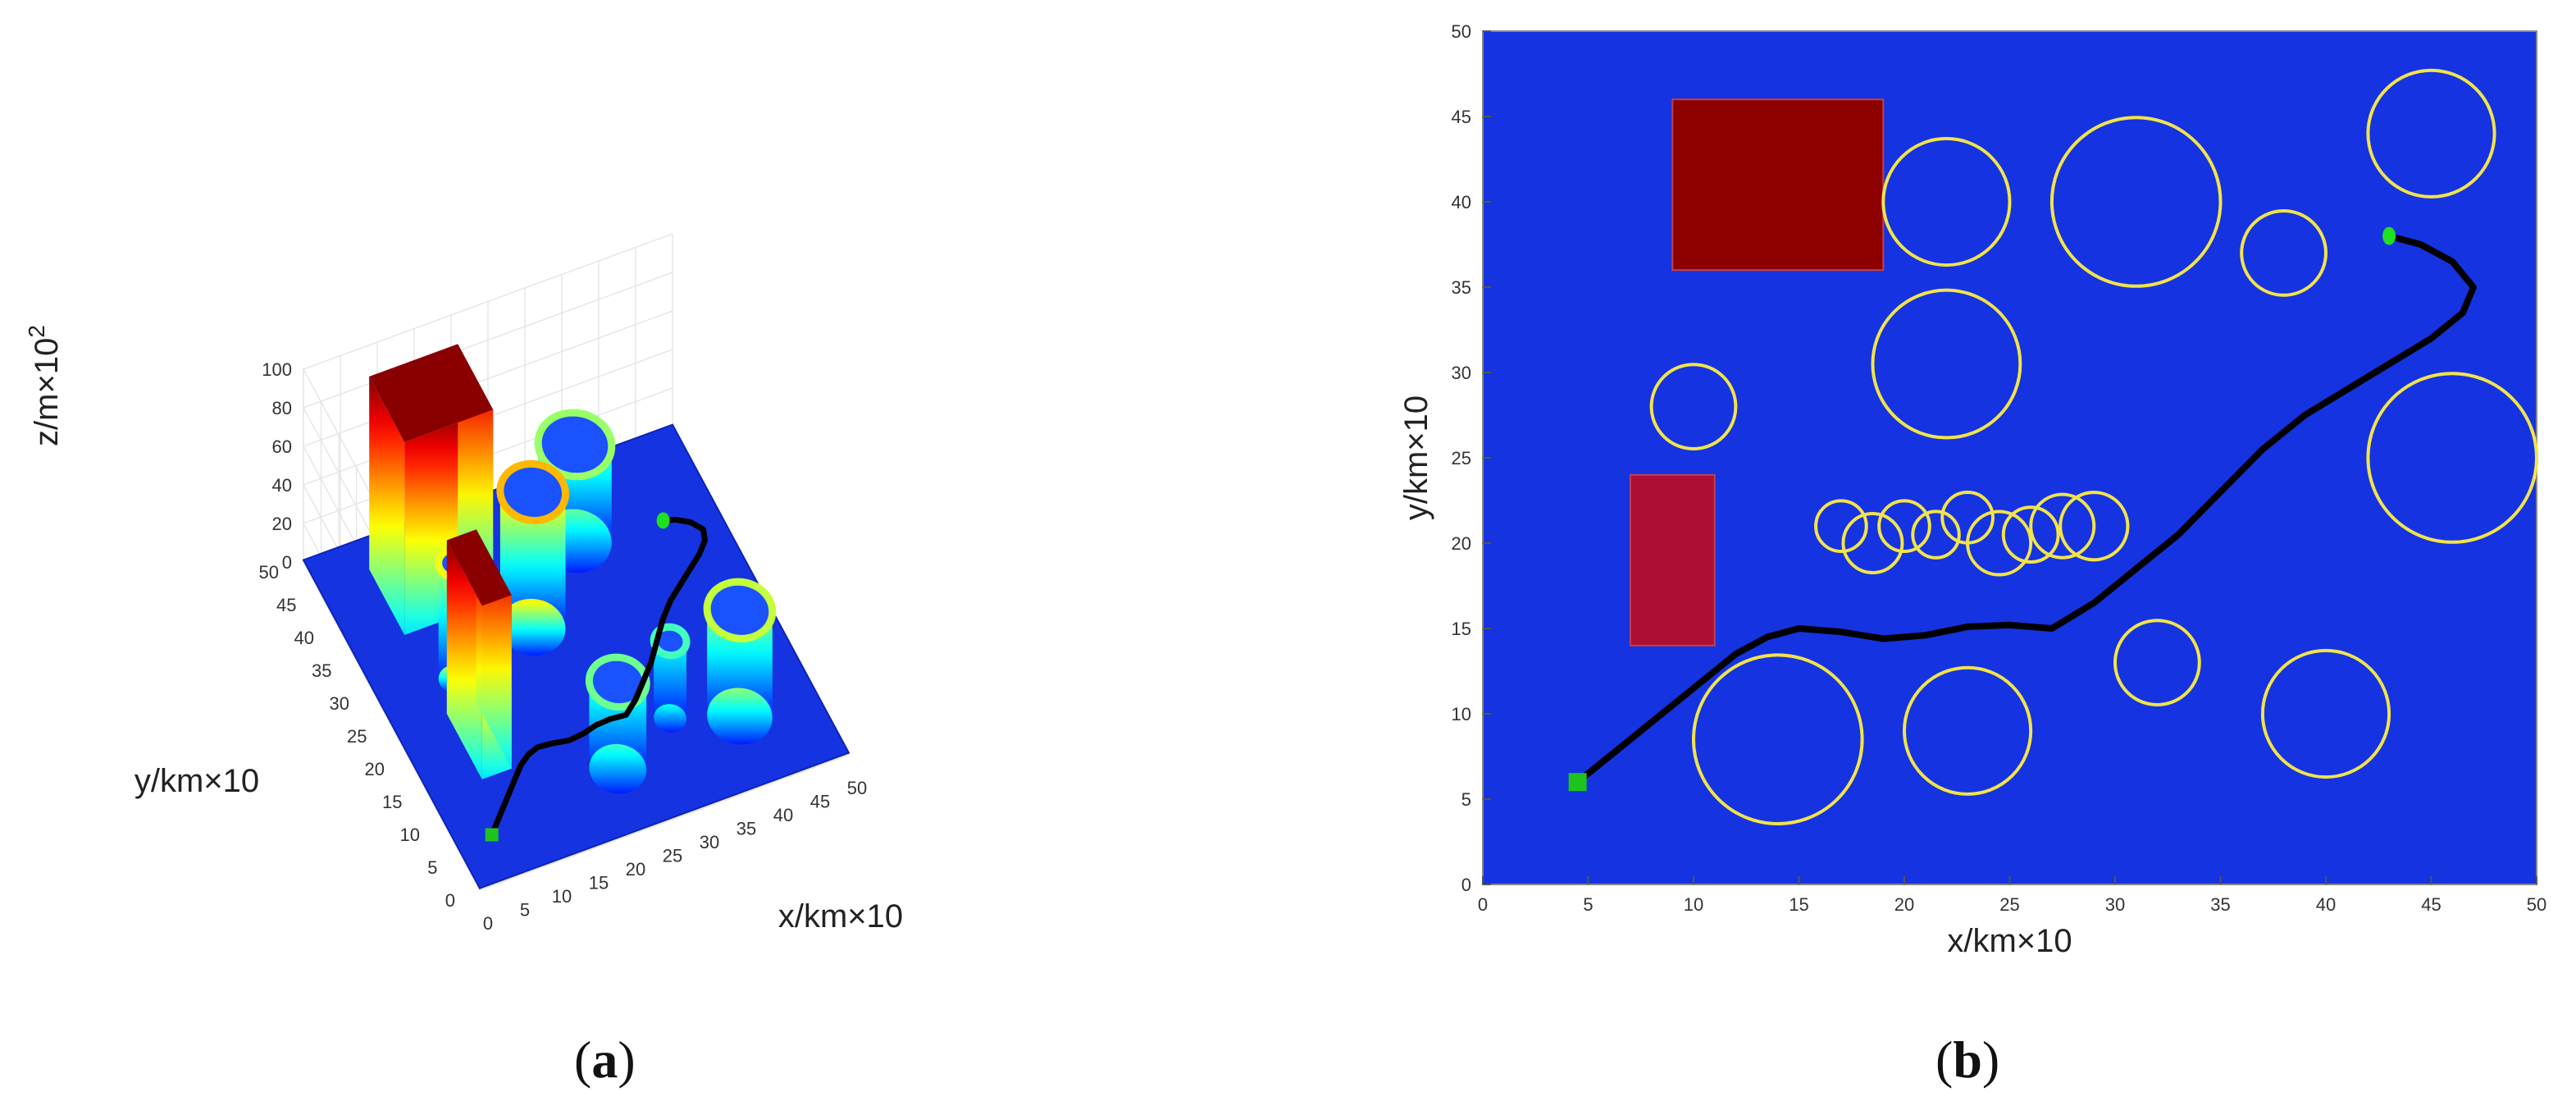  Describe the element at coordinates (277, 370) in the screenshot. I see `z-tick-label: 100` at that location.